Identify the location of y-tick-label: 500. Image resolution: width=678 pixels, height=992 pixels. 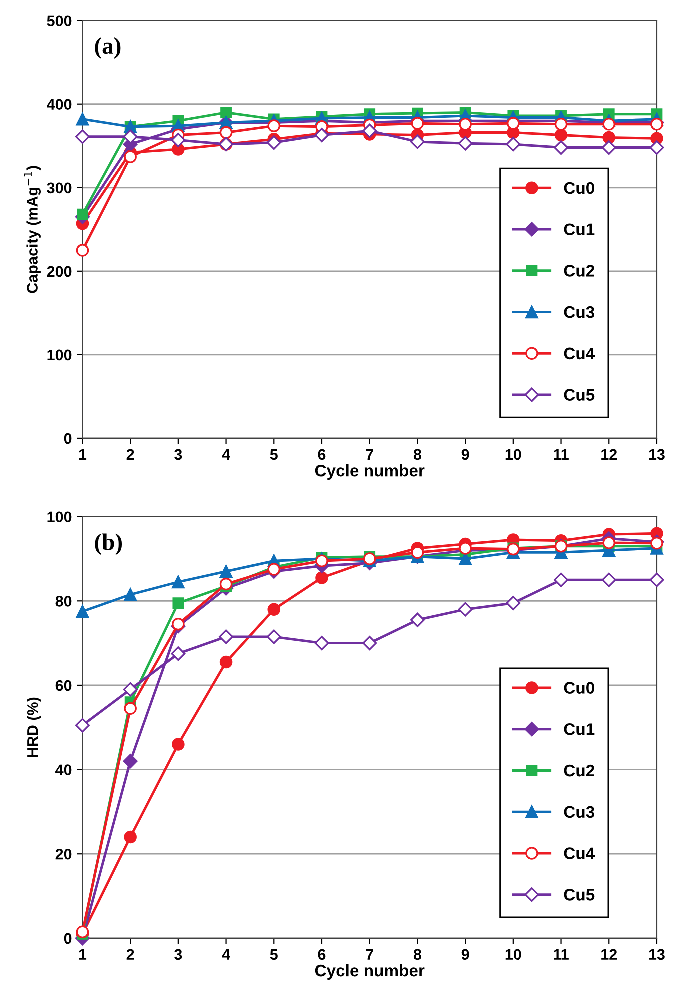
(59, 21).